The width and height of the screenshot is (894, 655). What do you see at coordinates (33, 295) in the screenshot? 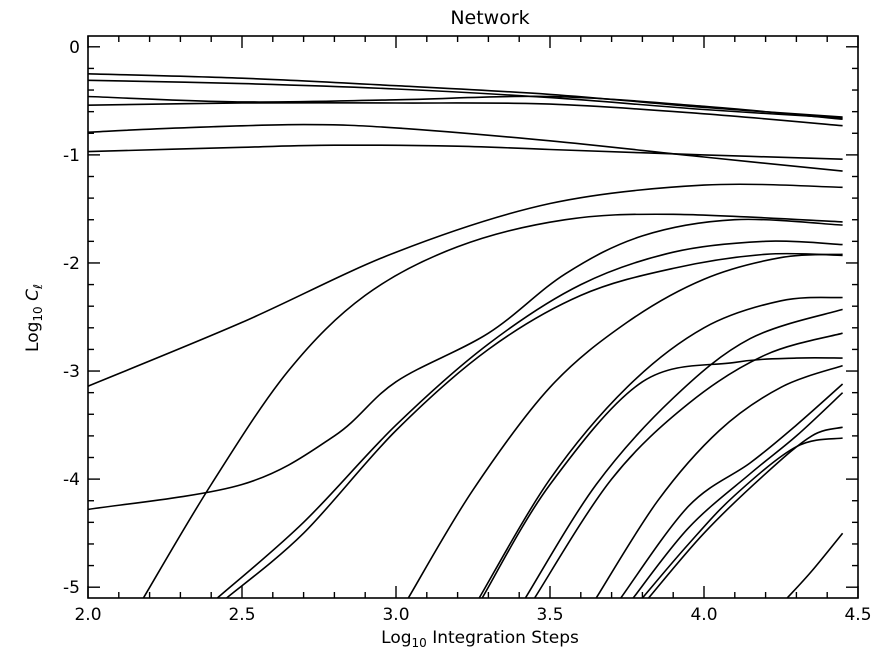
I see `y-axis-label-var: C` at bounding box center [33, 295].